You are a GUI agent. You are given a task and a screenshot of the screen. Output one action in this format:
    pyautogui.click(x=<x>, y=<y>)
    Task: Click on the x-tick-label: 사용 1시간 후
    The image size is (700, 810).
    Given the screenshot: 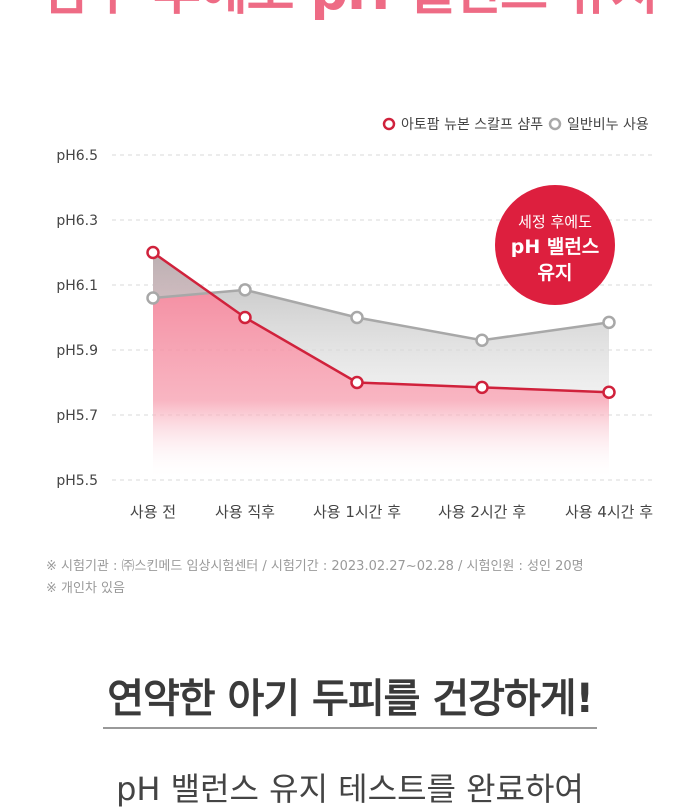 What is the action you would take?
    pyautogui.click(x=357, y=512)
    